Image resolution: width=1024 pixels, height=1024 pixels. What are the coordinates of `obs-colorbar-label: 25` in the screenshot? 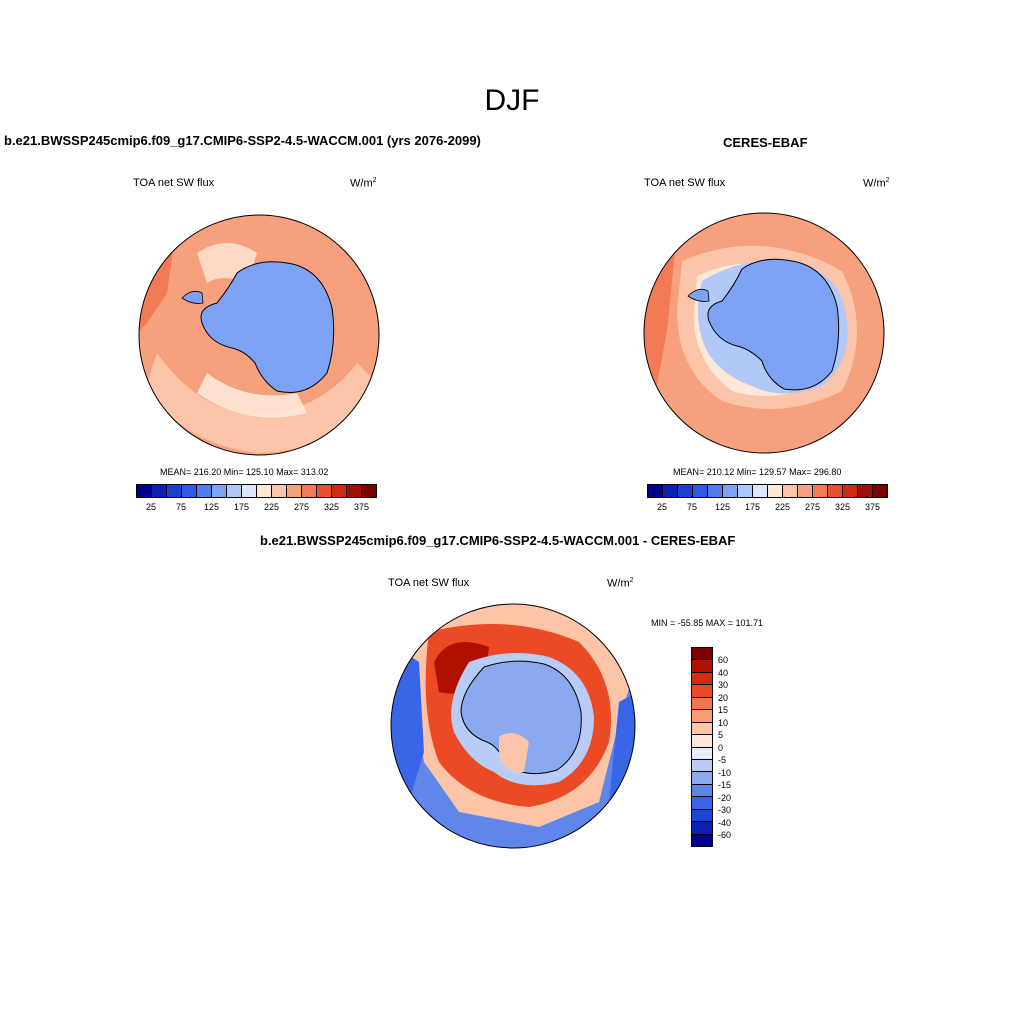 It's located at (662, 507).